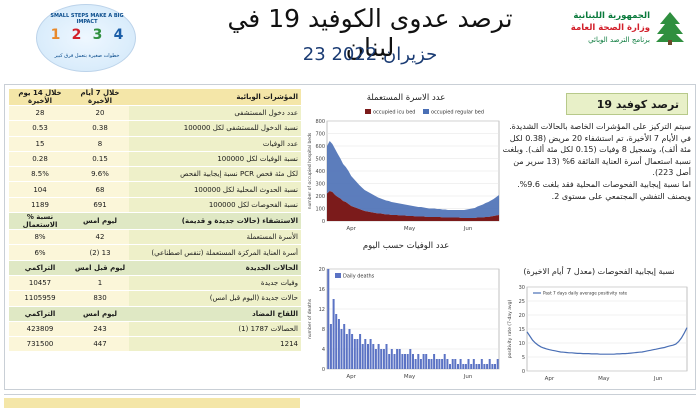  I want to click on table-header-row: التراكمي ليوم امس اللقاح المضاد, so click(155, 314).